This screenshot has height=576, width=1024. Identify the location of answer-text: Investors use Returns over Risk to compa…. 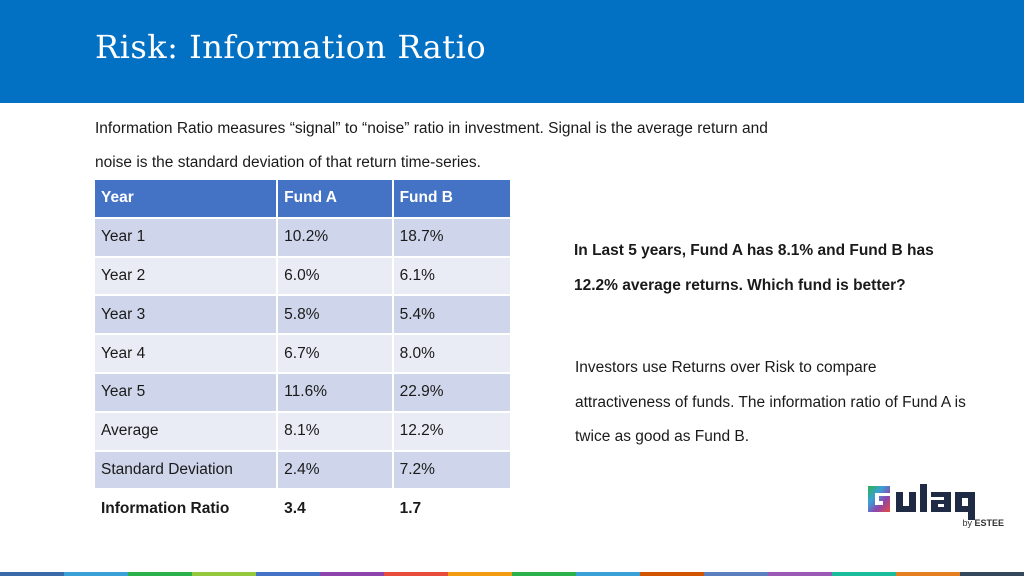
(770, 402).